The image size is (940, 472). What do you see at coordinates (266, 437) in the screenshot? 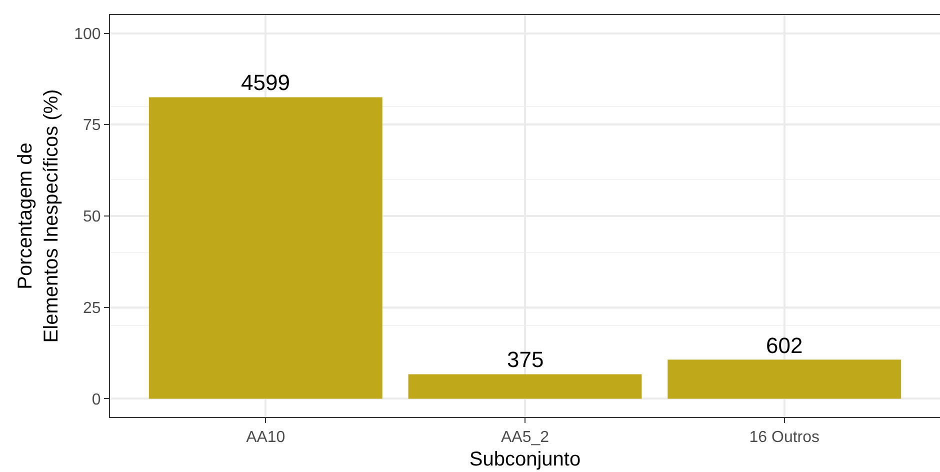
I see `x-tick-label: AA10` at bounding box center [266, 437].